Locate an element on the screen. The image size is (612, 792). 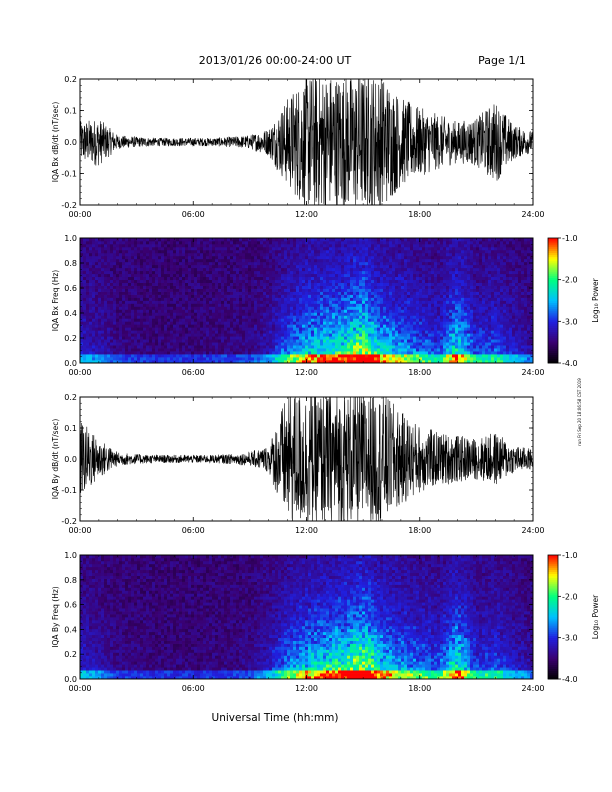
bx_waveform-trace is located at coordinates (306, 142).